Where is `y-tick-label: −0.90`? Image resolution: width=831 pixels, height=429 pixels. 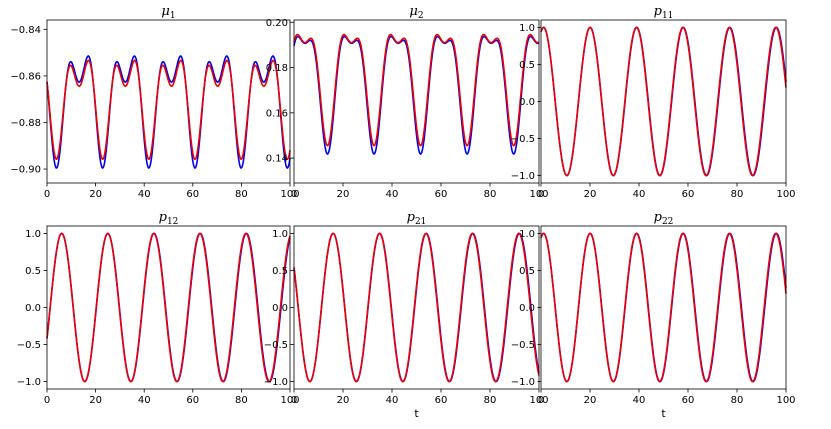 y-tick-label: −0.90 is located at coordinates (25, 170).